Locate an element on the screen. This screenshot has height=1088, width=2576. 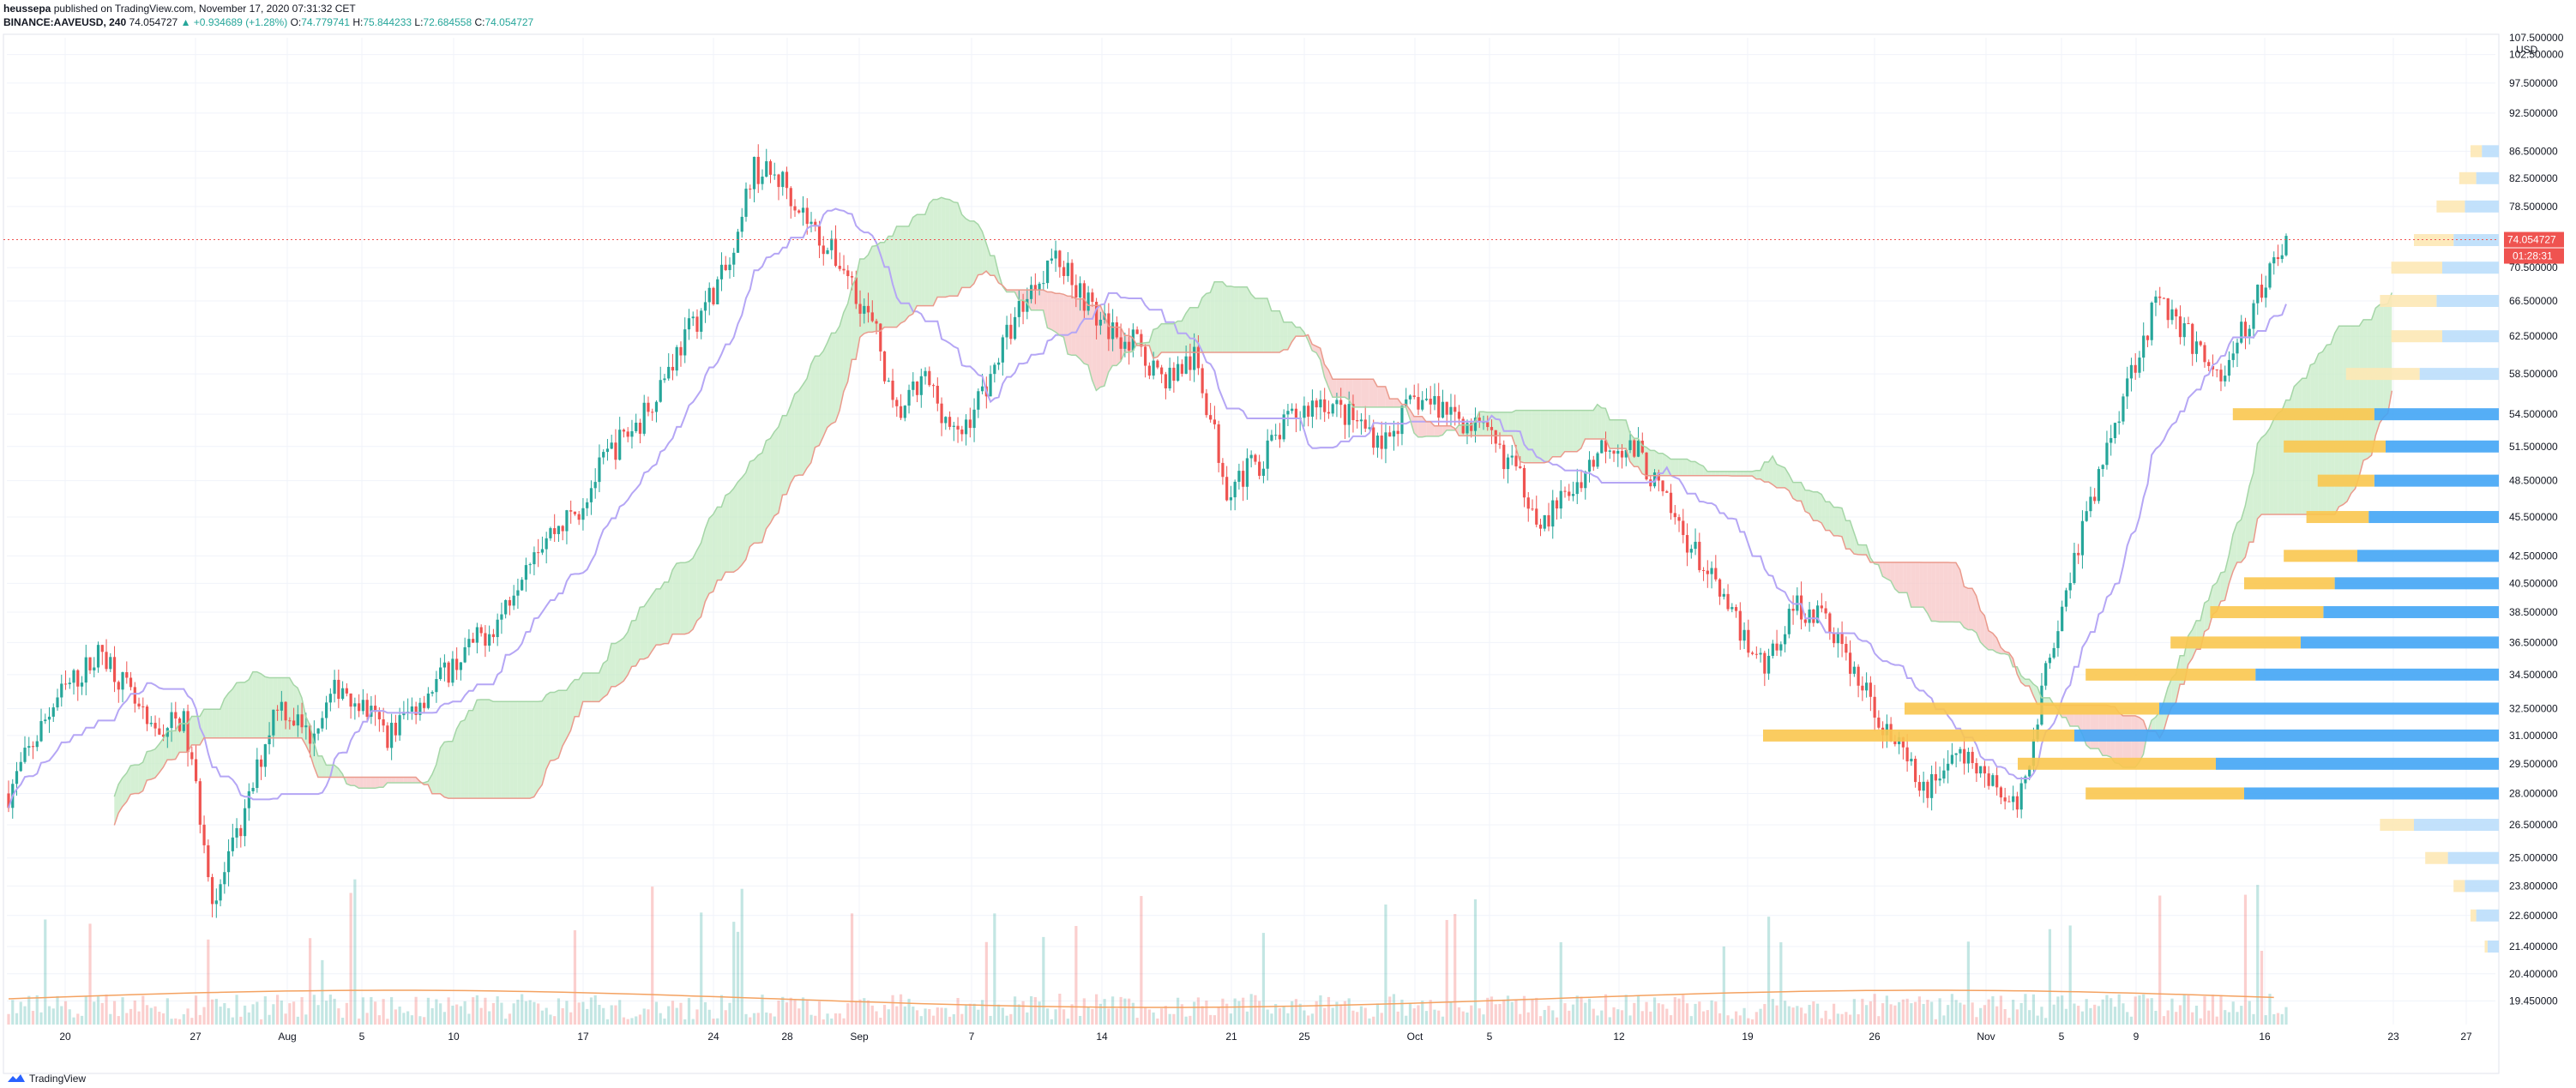
tradingview-footer: TradingView is located at coordinates (46, 1079).